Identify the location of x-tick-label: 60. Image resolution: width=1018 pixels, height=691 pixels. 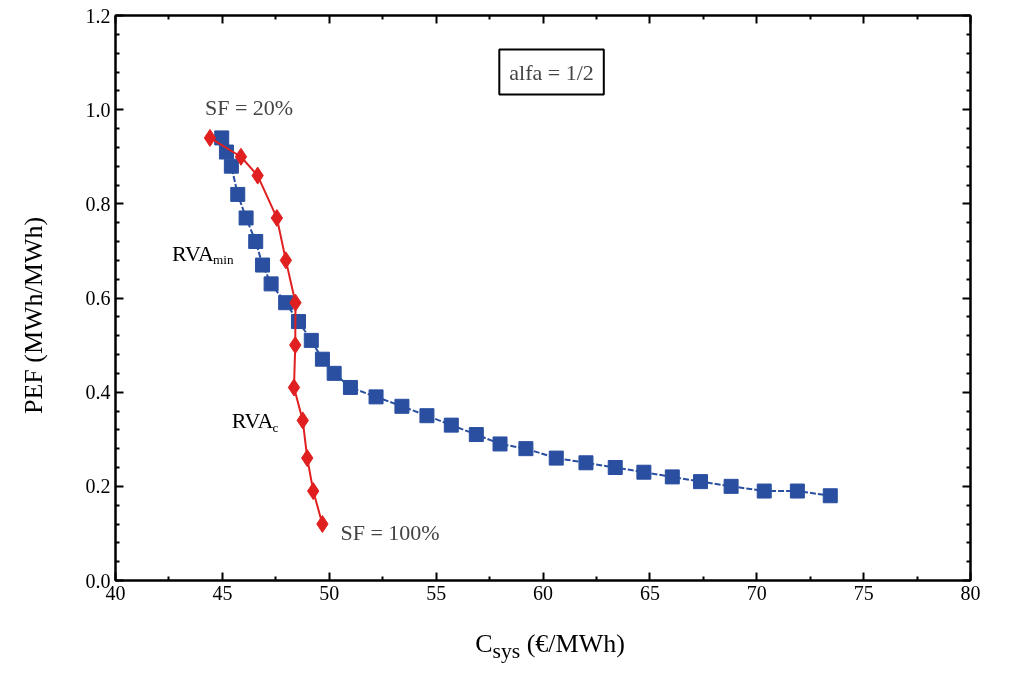
(543, 592).